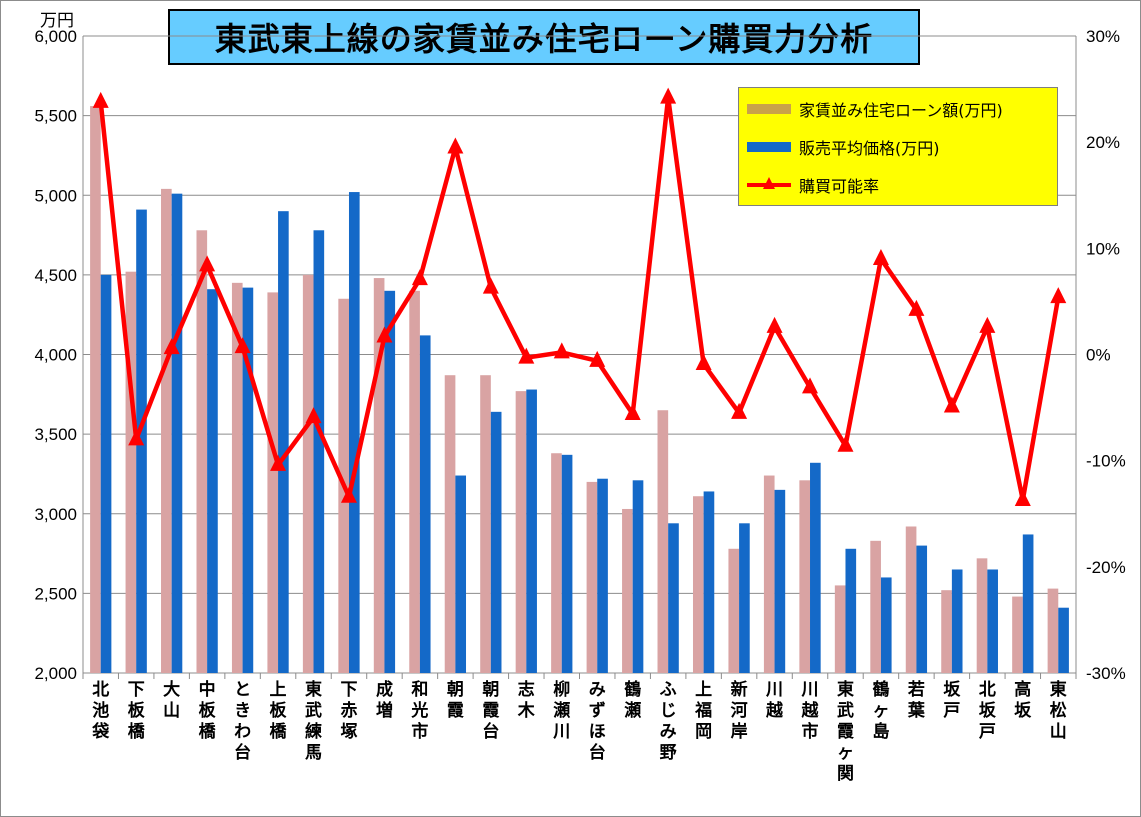 The width and height of the screenshot is (1141, 817). Describe the element at coordinates (880, 710) in the screenshot. I see `x-axis-category-label: 鶴ヶ島` at that location.